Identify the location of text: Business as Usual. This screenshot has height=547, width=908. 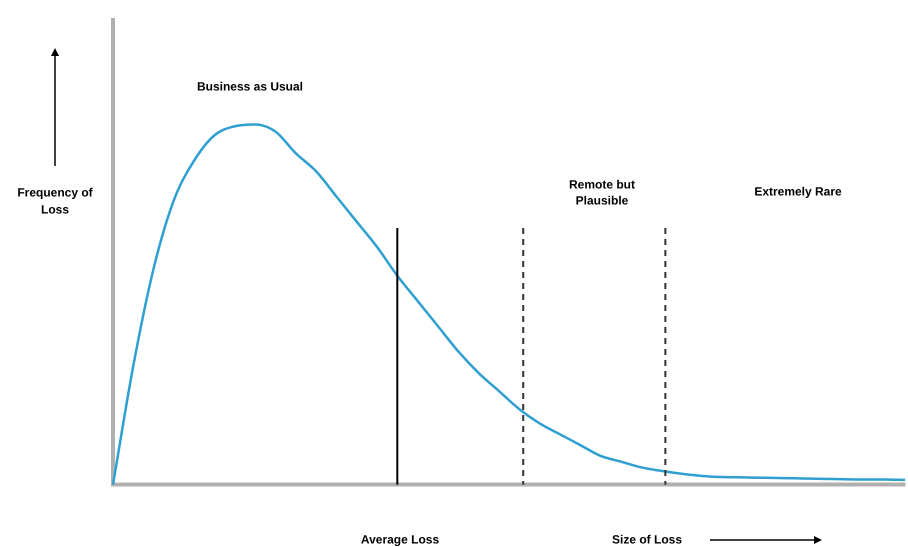
(250, 86).